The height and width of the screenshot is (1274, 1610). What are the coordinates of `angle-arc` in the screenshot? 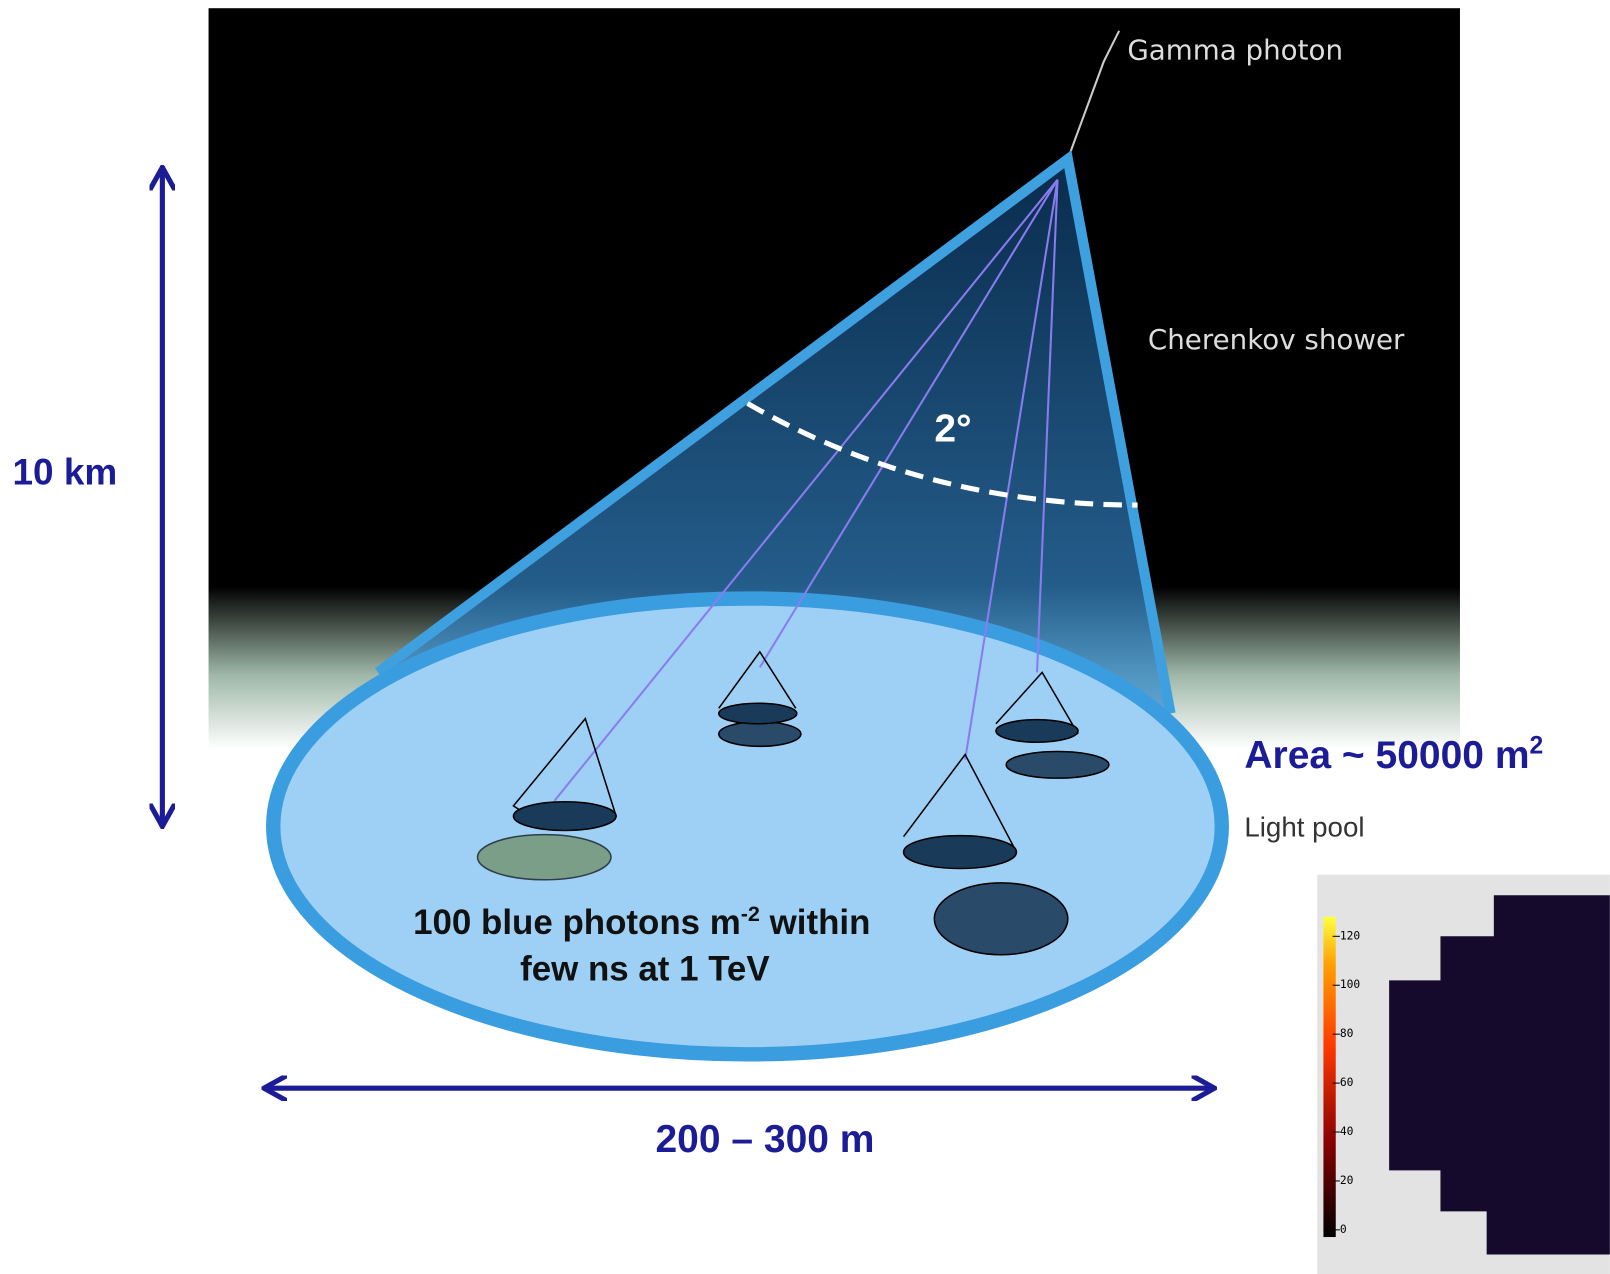 It's located at (942, 454).